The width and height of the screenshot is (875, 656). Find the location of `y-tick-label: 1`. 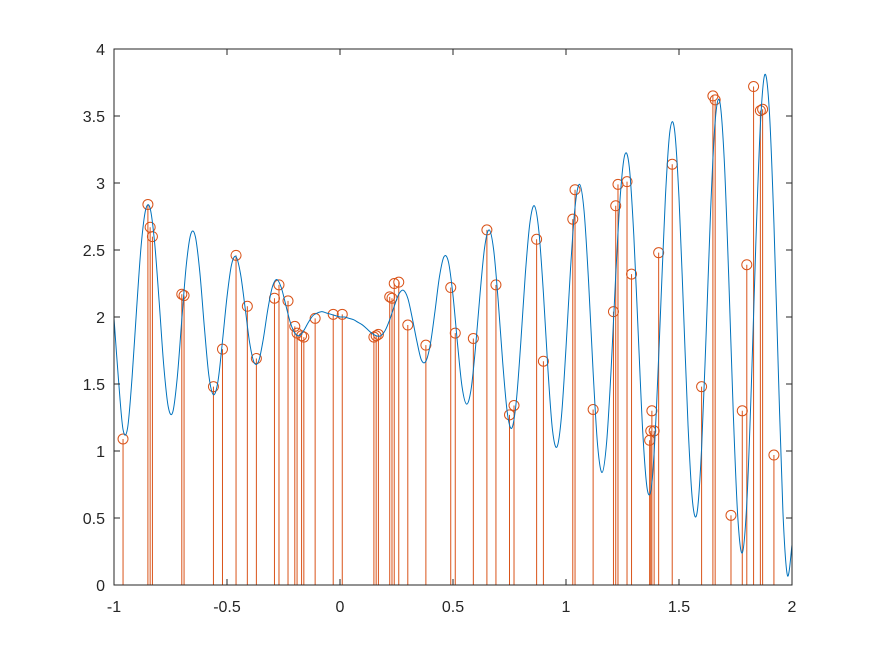

y-tick-label: 1 is located at coordinates (100, 452).